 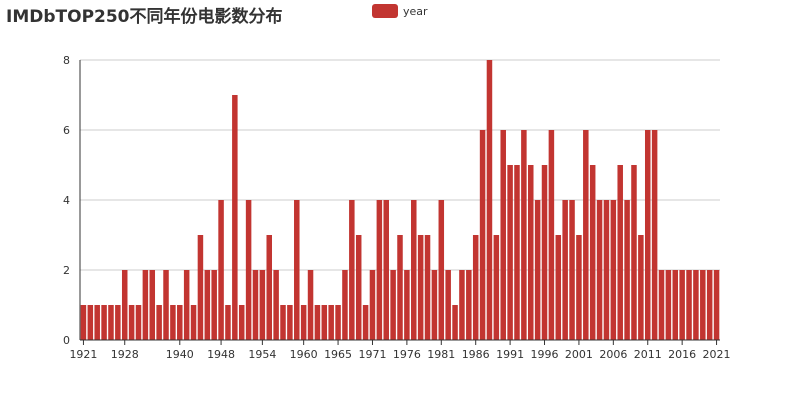 What do you see at coordinates (66, 60) in the screenshot?
I see `y-tick-label: 8` at bounding box center [66, 60].